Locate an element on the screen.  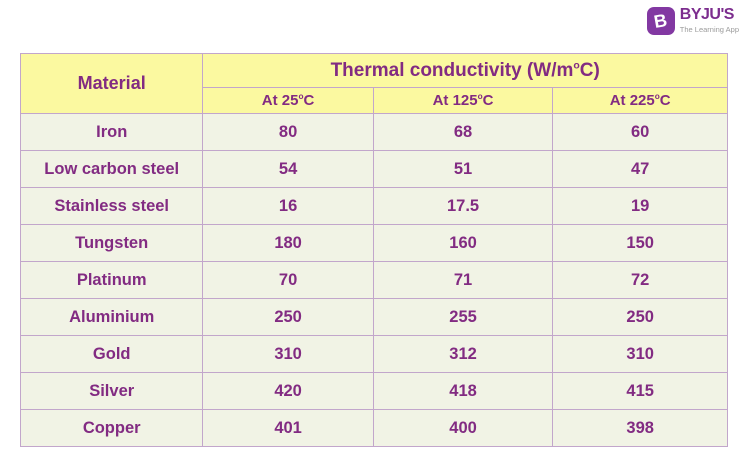
value-cell: 51 is located at coordinates (463, 169).